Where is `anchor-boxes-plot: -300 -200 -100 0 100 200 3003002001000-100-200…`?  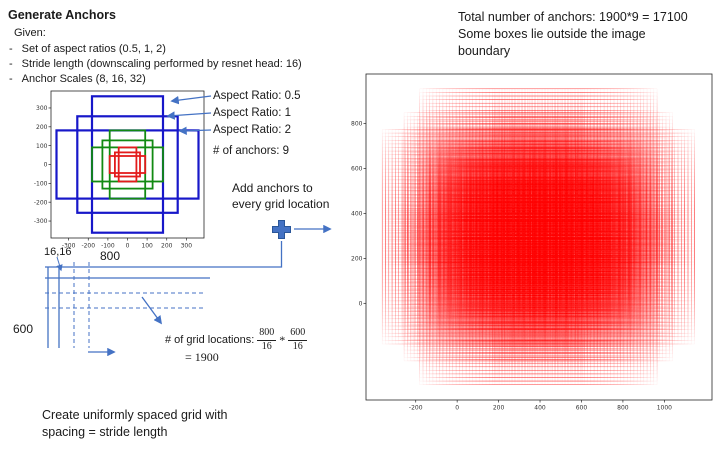
anchor-boxes-plot: -300 -200 -100 0 100 200 3003002001000-100-200… is located at coordinates (119, 170).